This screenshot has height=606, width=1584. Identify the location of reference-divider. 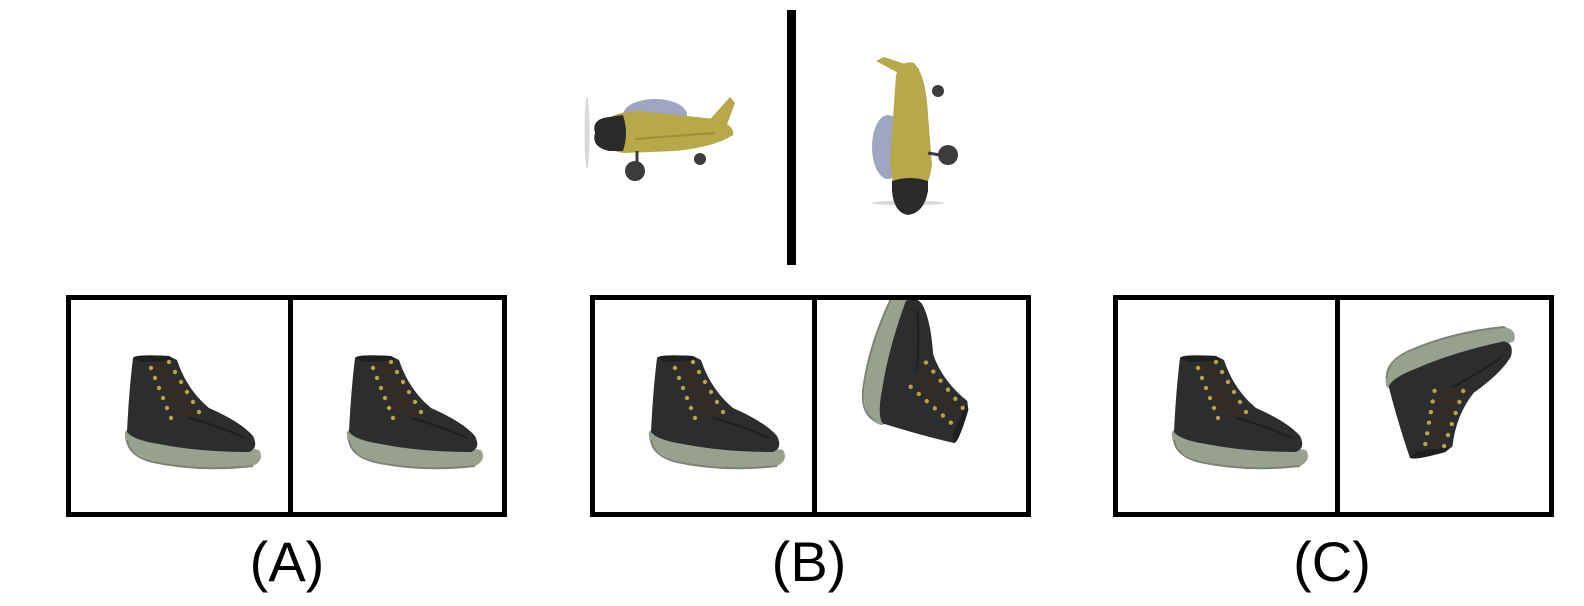
(791, 137).